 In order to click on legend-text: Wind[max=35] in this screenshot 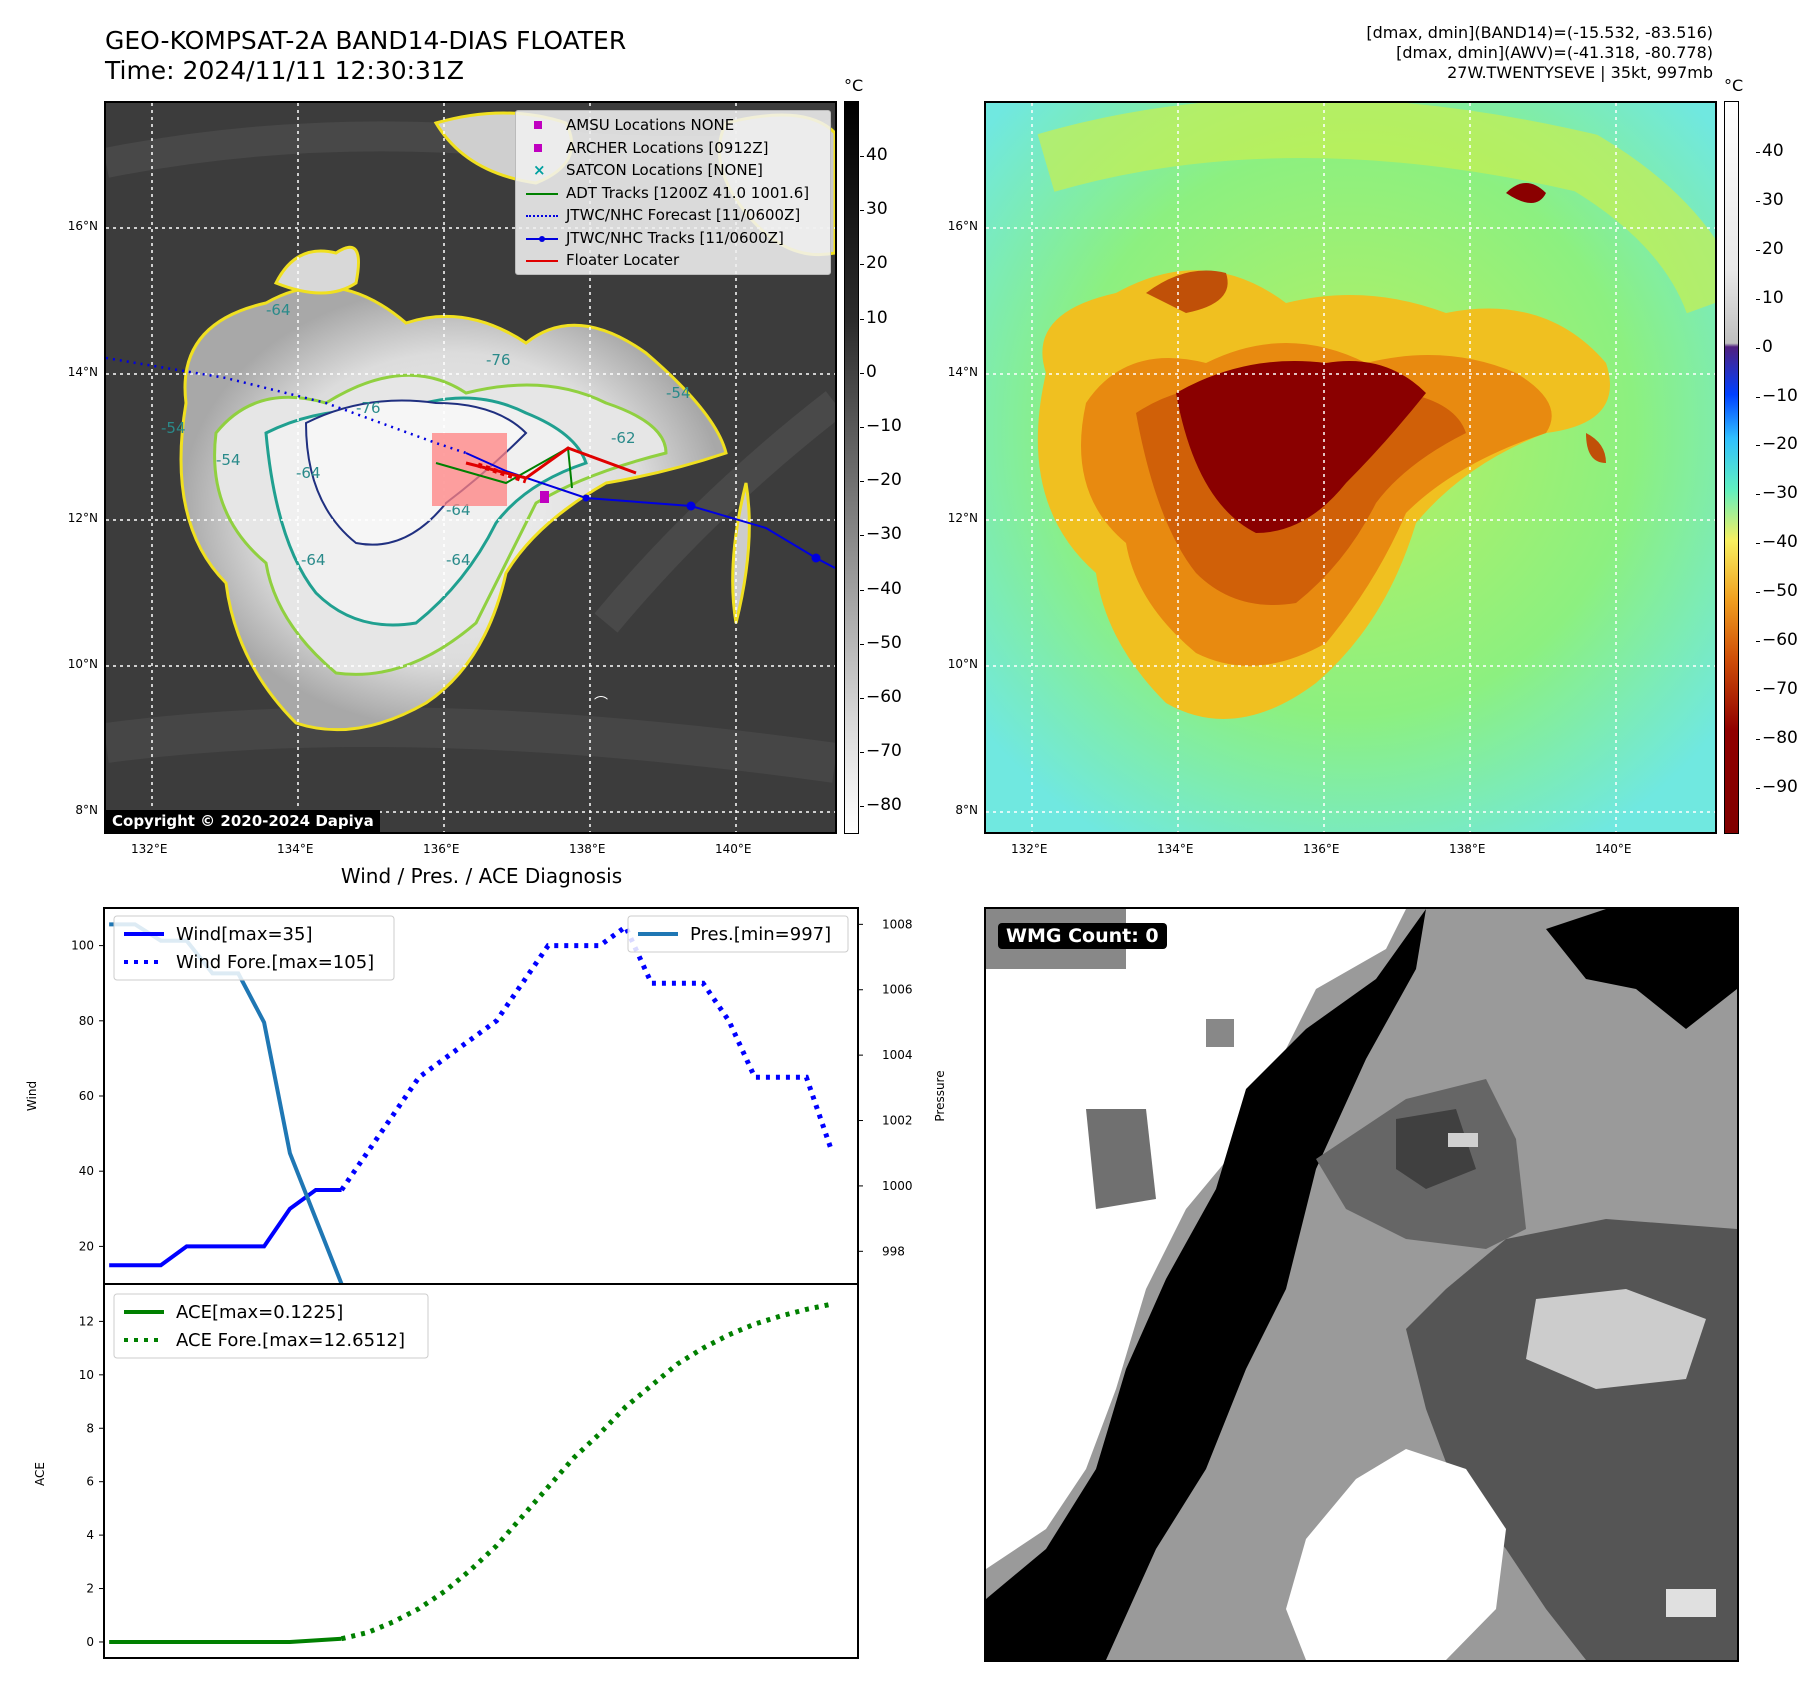, I will do `click(244, 934)`.